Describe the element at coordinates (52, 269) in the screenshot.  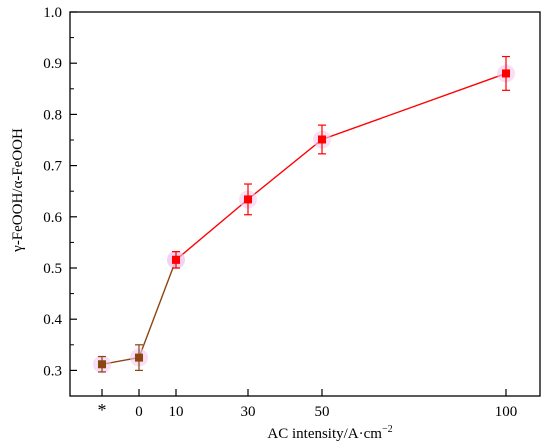
I see `y-tick-label: 0.5` at that location.